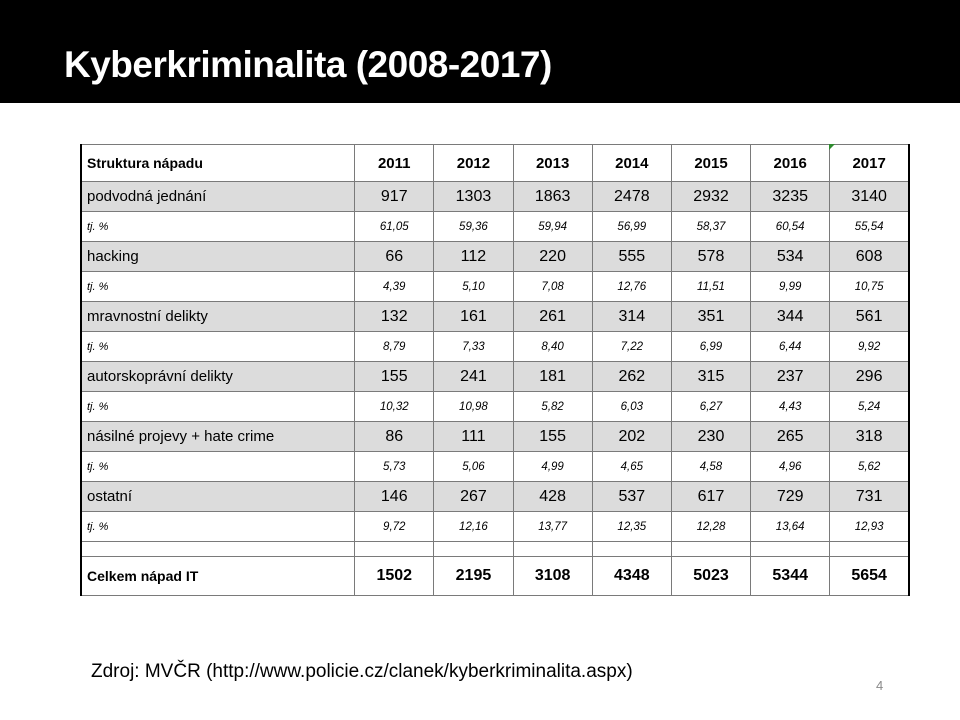  I want to click on percent-cell: 12,35, so click(631, 526).